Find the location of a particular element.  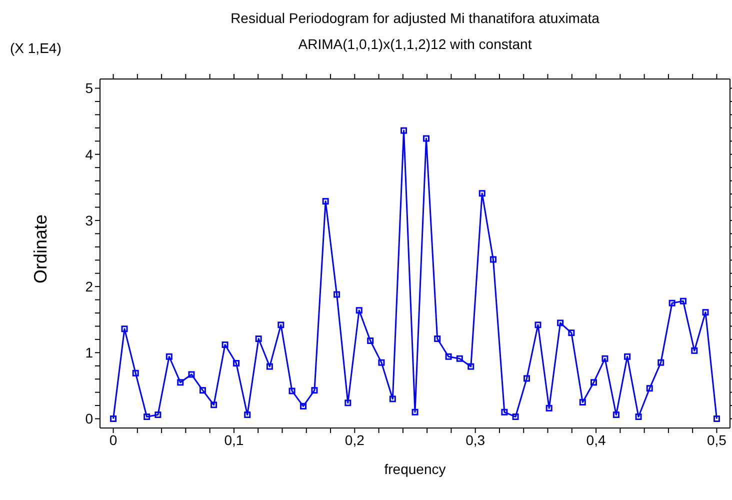

text: (X 1,E4) is located at coordinates (36, 48).